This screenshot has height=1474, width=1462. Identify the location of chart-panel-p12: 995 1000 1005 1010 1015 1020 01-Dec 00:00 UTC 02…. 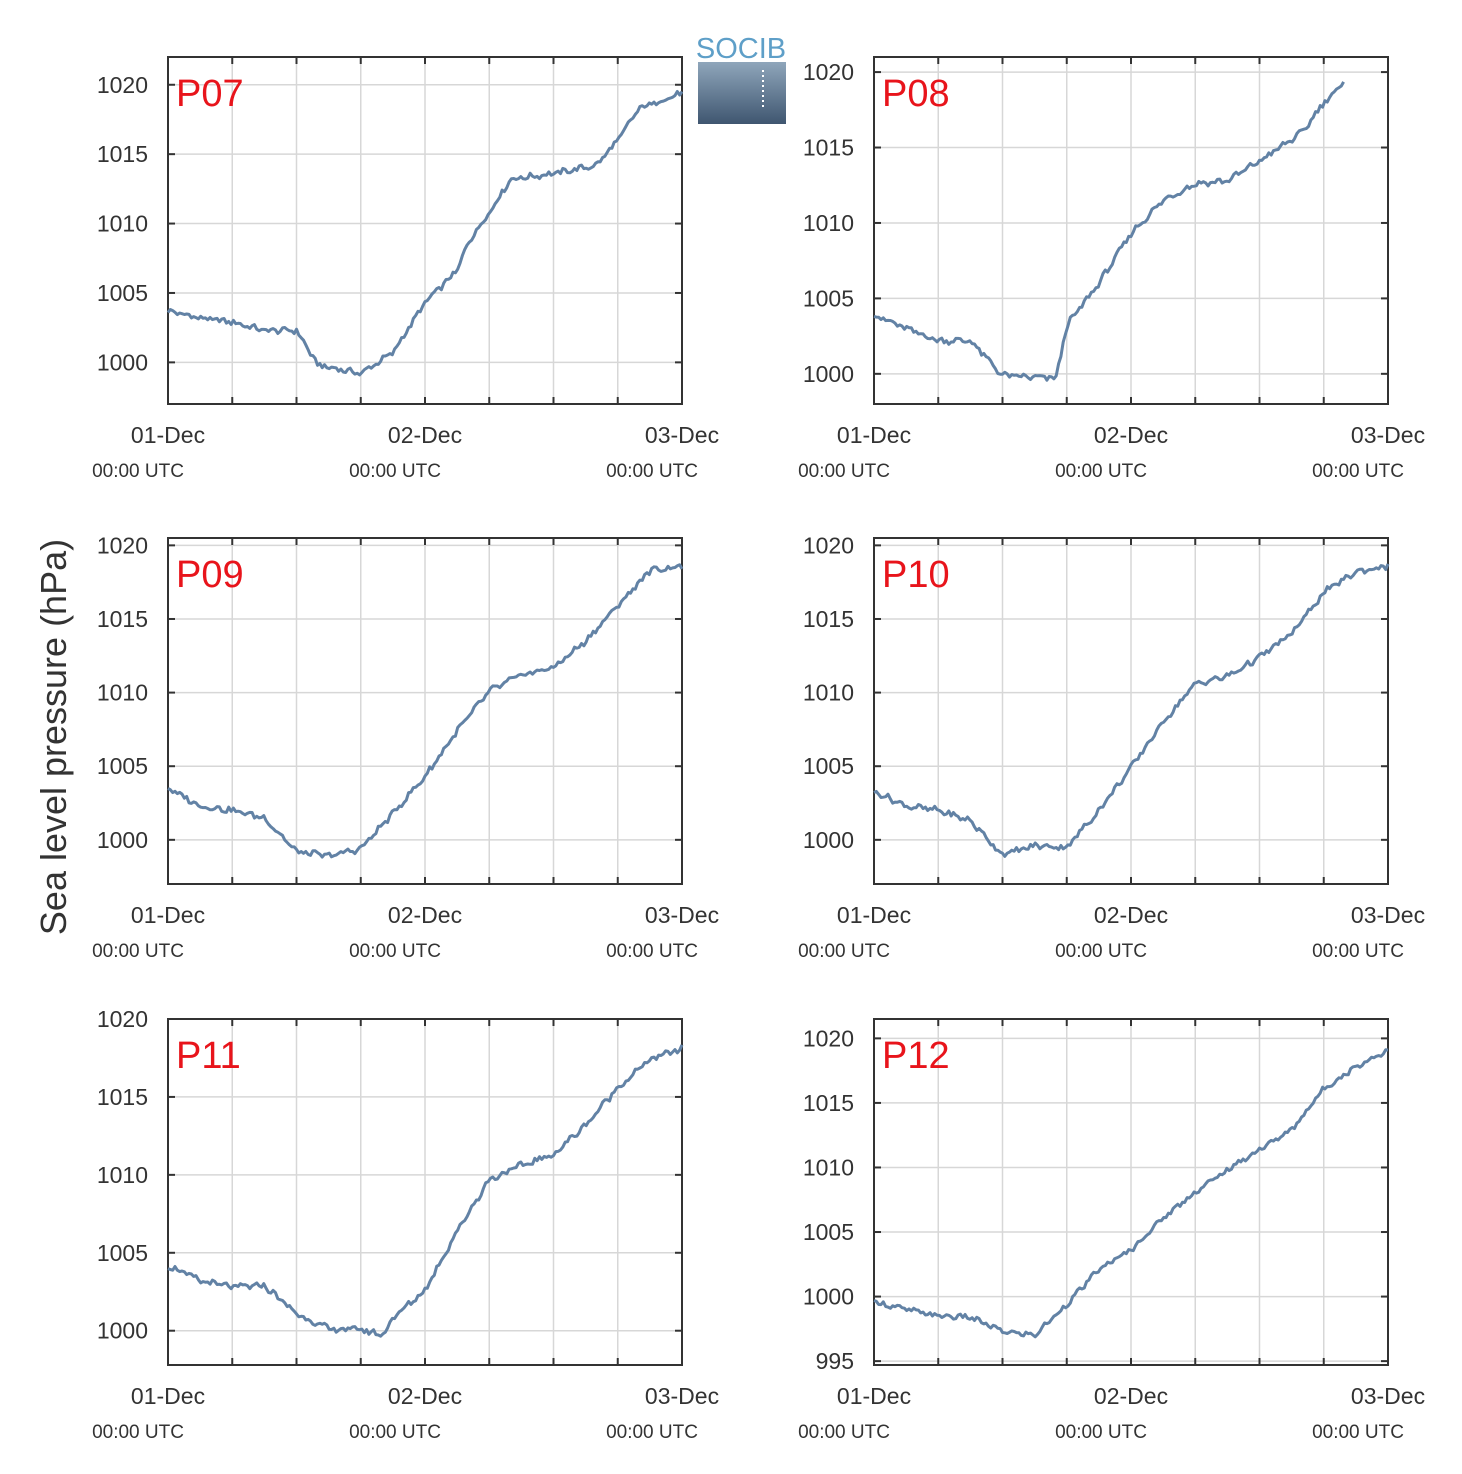
(1111, 1230).